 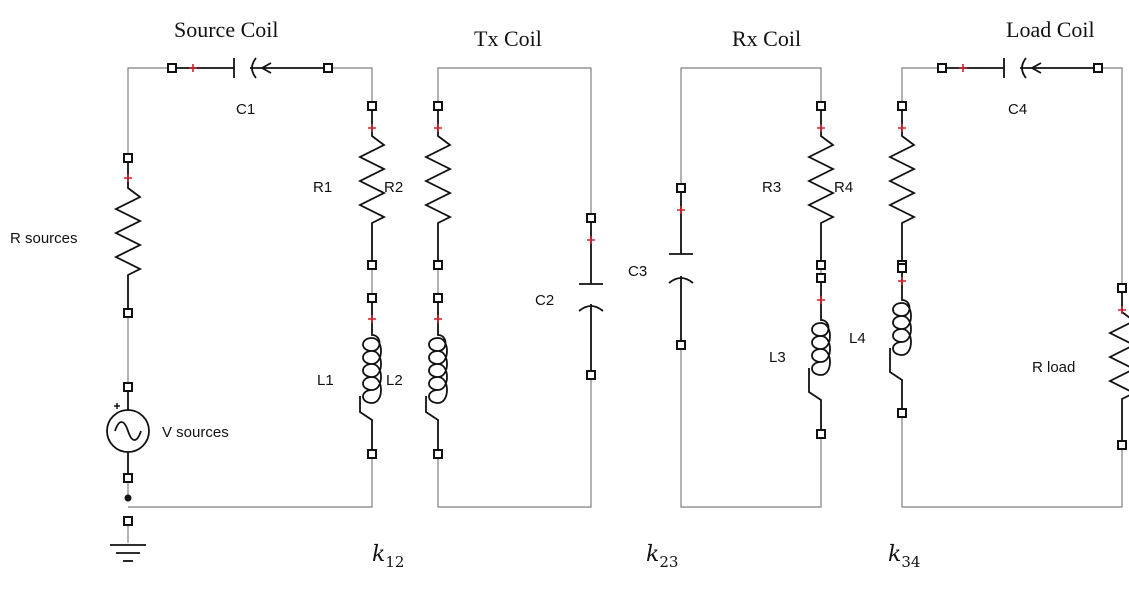 What do you see at coordinates (438, 185) in the screenshot?
I see `resistor-r2` at bounding box center [438, 185].